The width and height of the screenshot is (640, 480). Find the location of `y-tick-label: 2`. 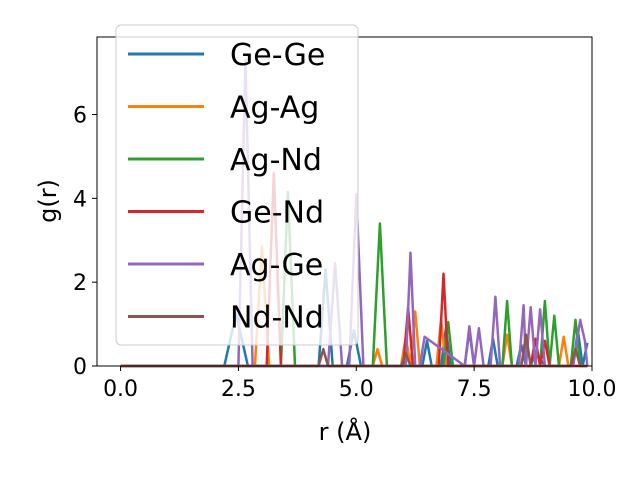

y-tick-label: 2 is located at coordinates (80, 283).